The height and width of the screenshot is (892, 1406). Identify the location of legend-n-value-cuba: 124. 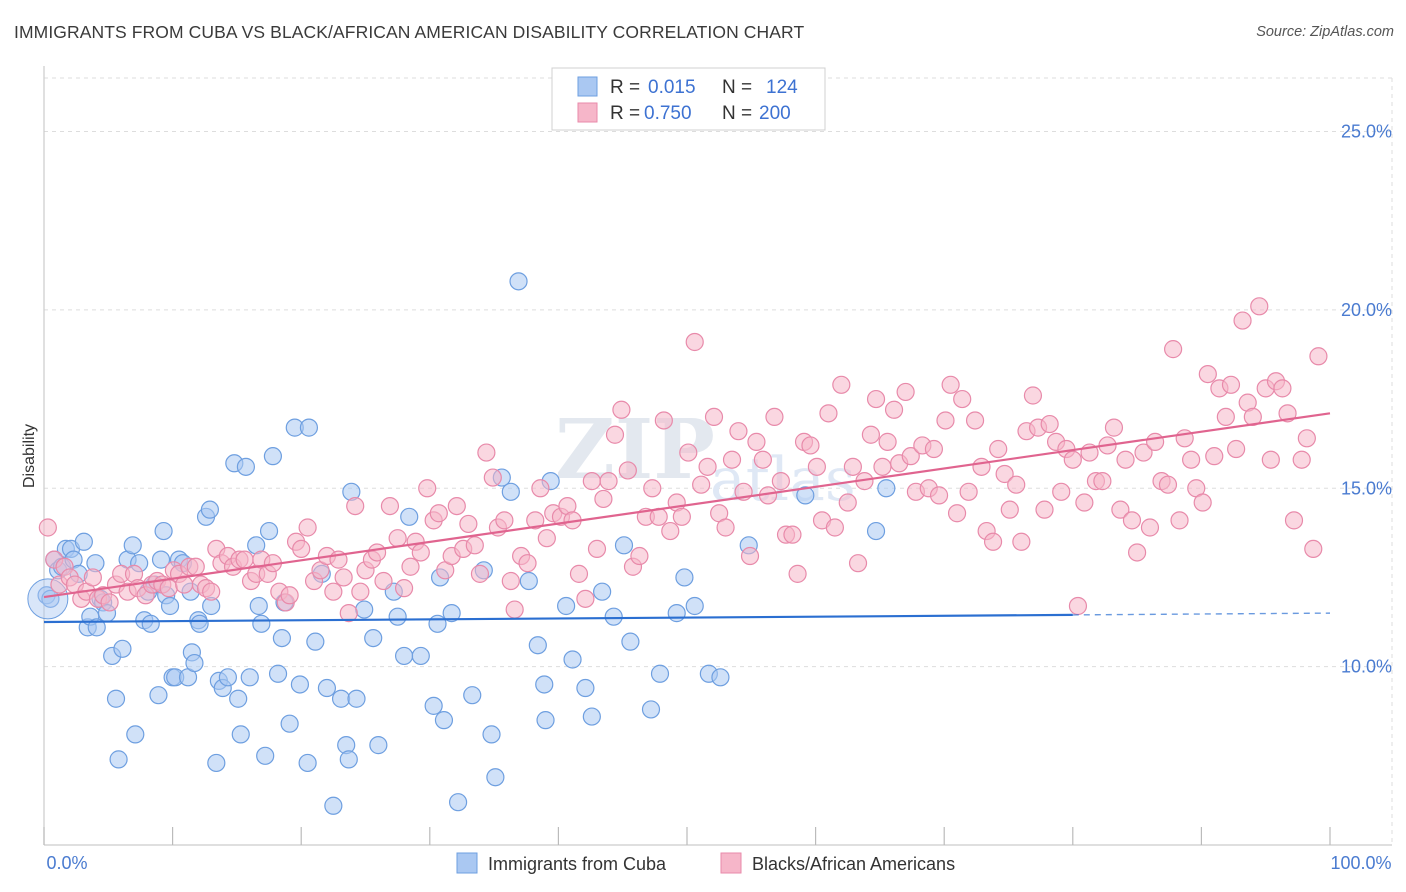
(782, 87).